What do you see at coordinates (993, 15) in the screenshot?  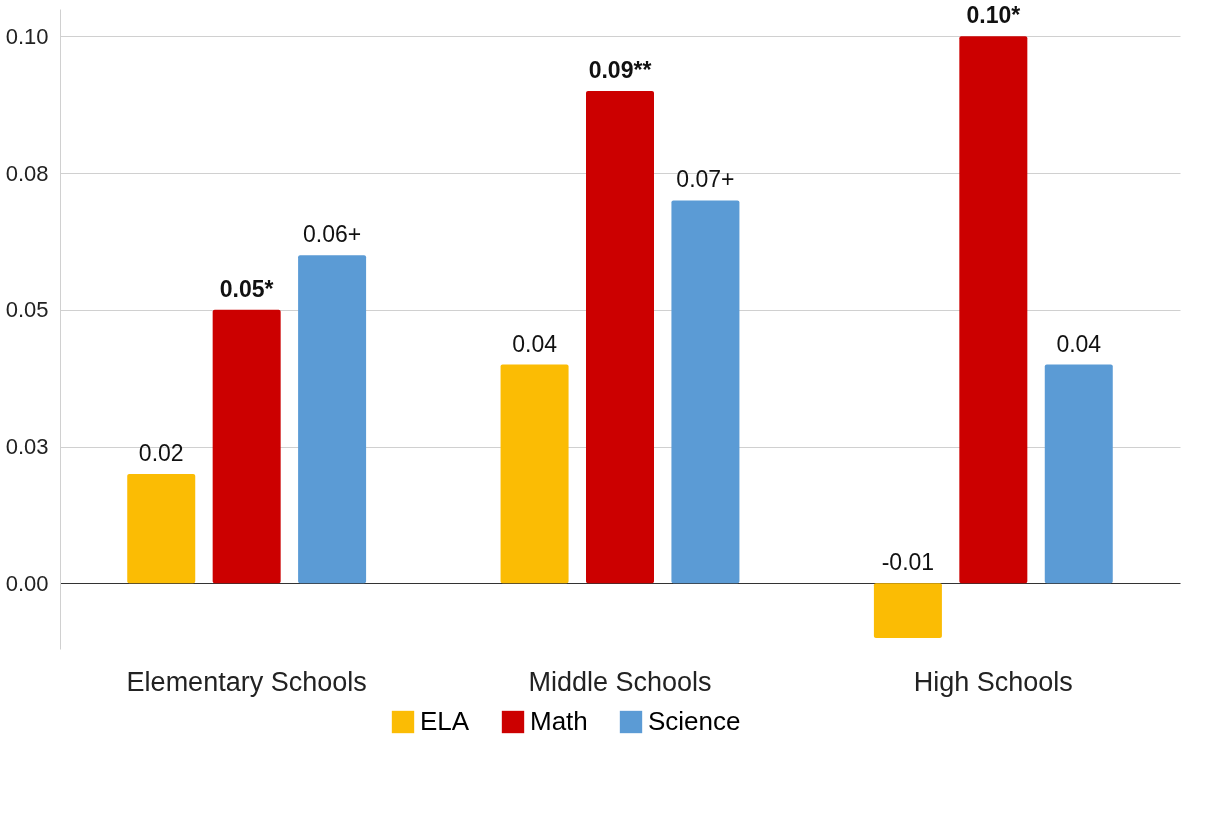 I see `data-label: 0.10*` at bounding box center [993, 15].